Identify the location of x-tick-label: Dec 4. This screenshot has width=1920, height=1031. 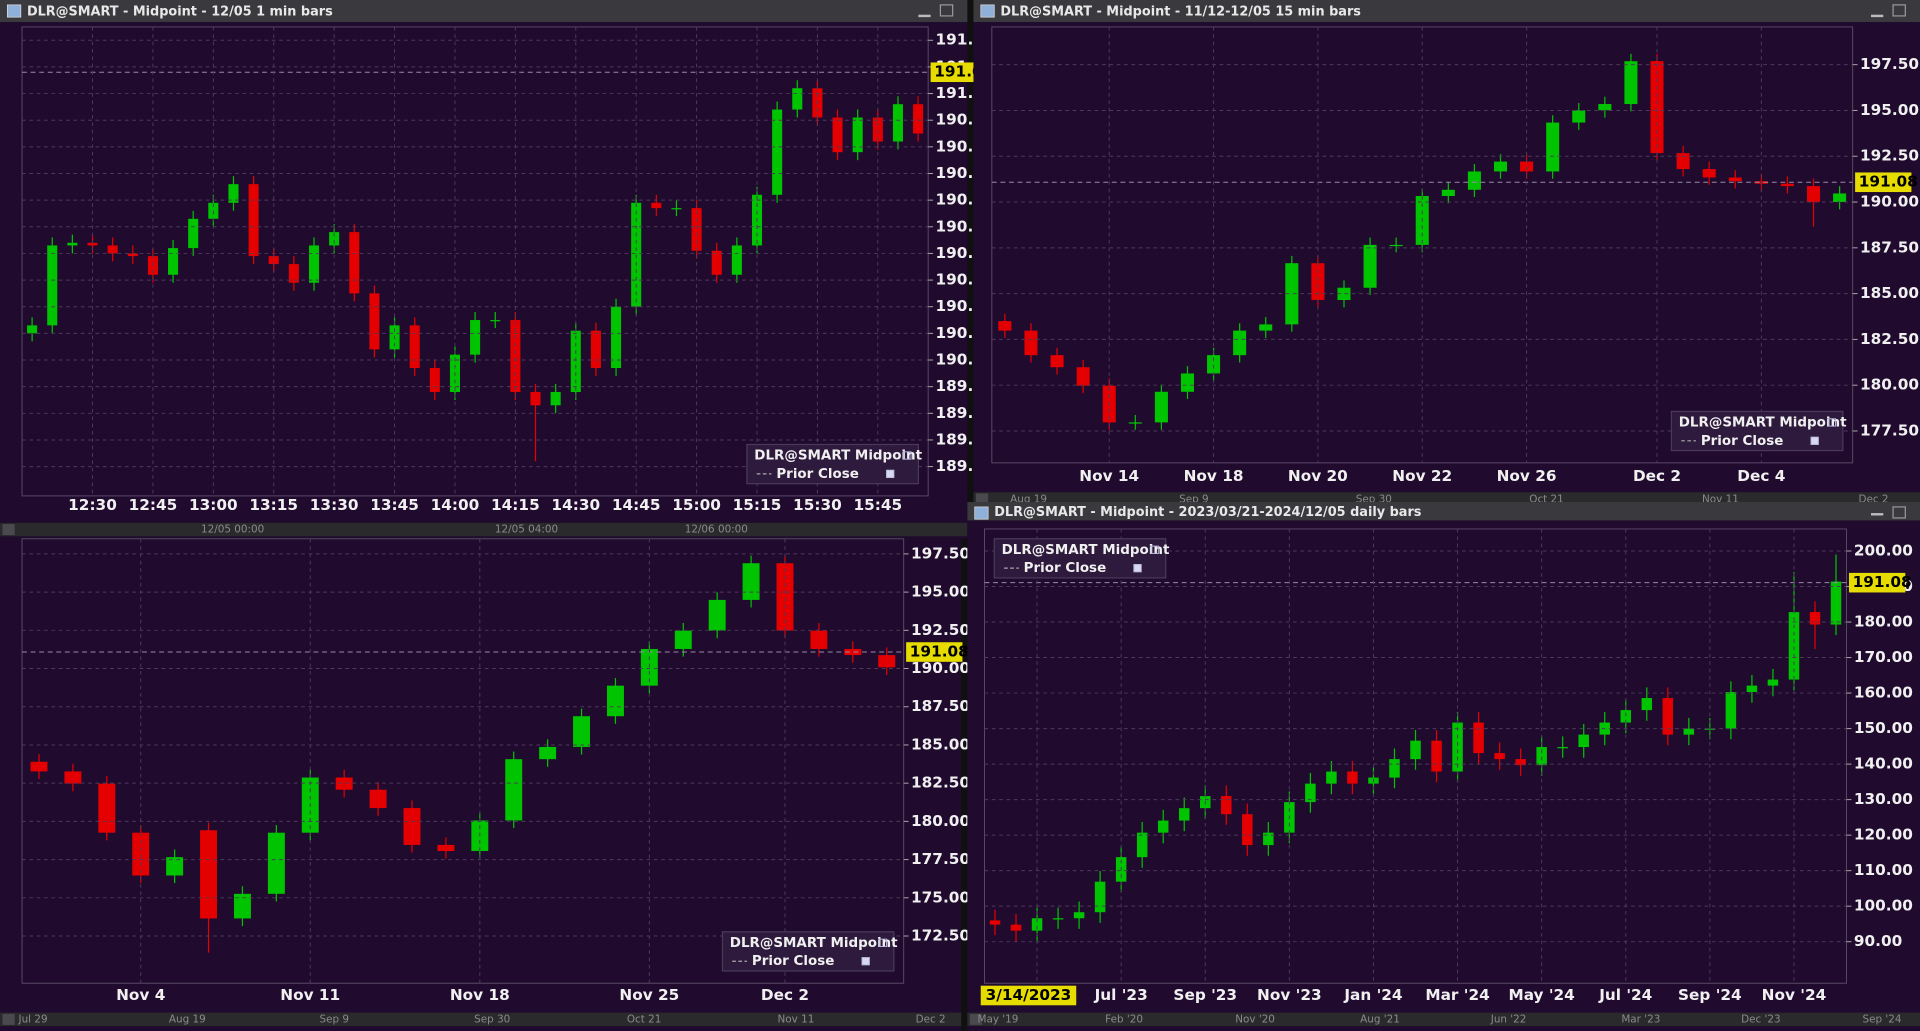
(1761, 476).